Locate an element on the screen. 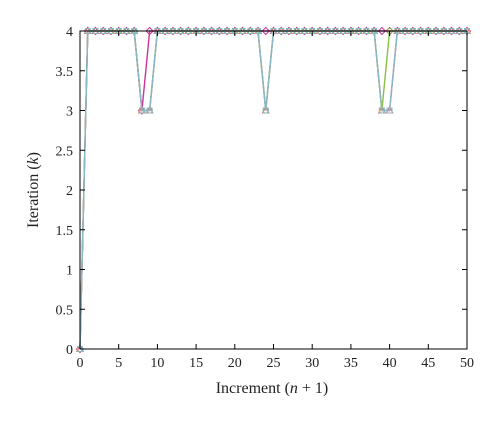  x-tick-label-0: 0 is located at coordinates (80, 363).